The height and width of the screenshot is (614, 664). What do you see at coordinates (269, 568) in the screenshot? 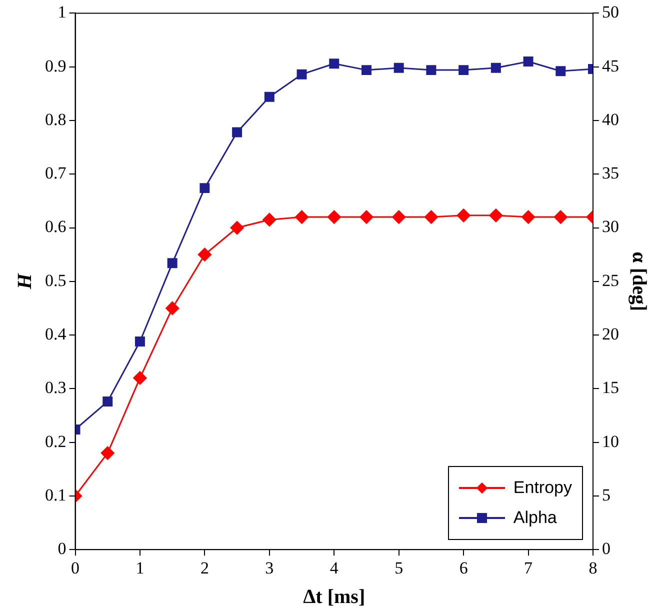
I see `x-tick-label: 3` at bounding box center [269, 568].